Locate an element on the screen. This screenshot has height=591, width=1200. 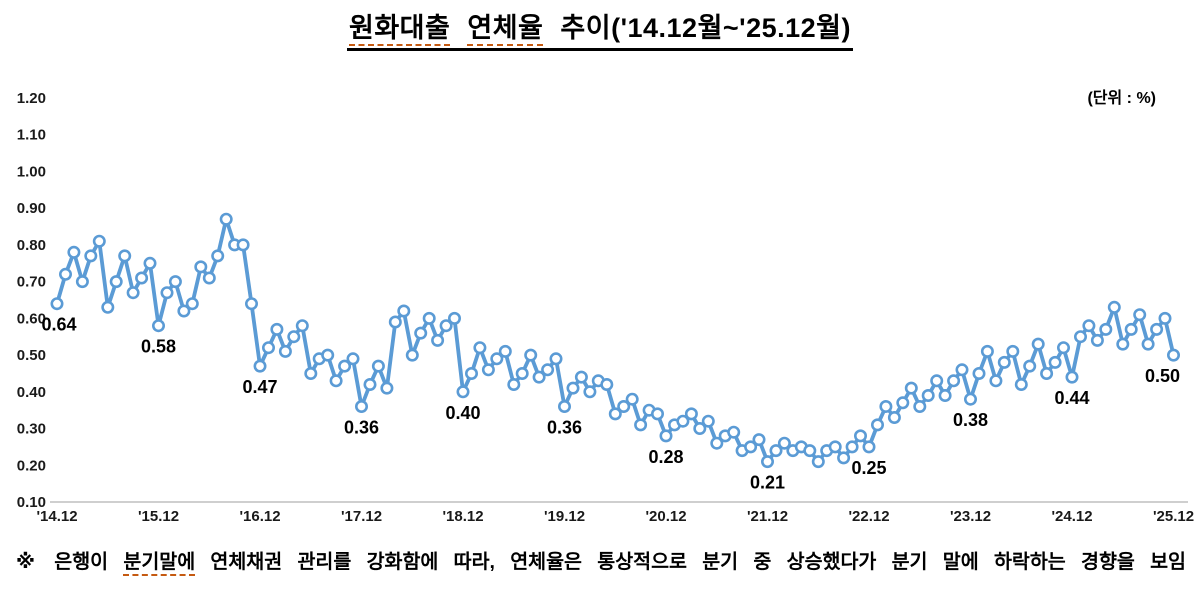
y-axis-tick: 0.60 is located at coordinates (31, 318).